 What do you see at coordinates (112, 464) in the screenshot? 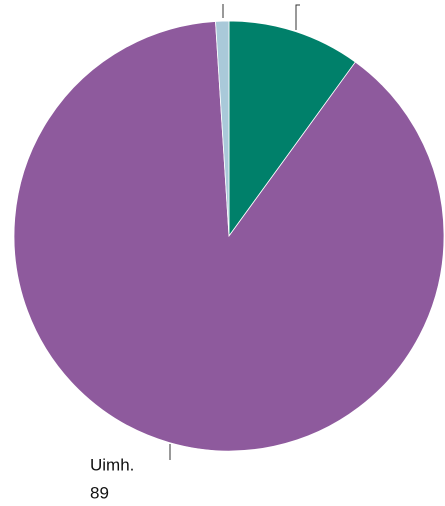
I see `slice-label: Uimh.` at bounding box center [112, 464].